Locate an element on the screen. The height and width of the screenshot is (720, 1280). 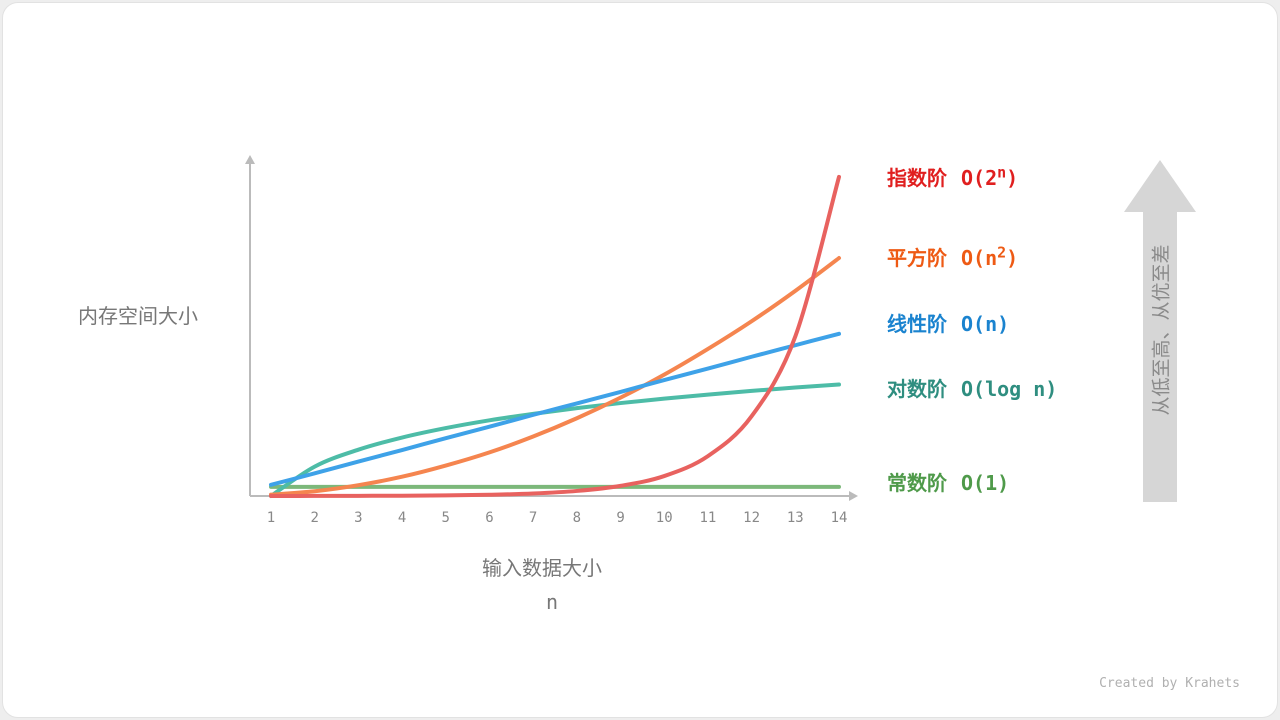
legend-name: 指数阶 is located at coordinates (917, 178).